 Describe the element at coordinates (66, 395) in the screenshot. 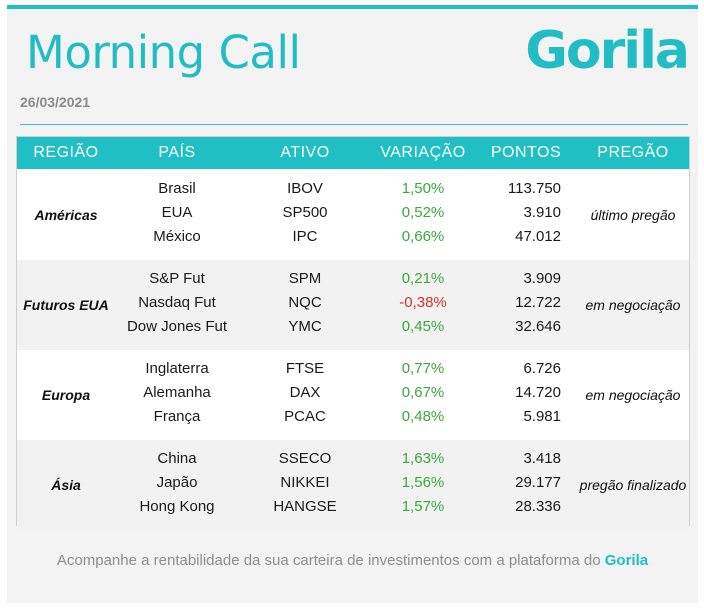

I see `region-label: Europa` at that location.